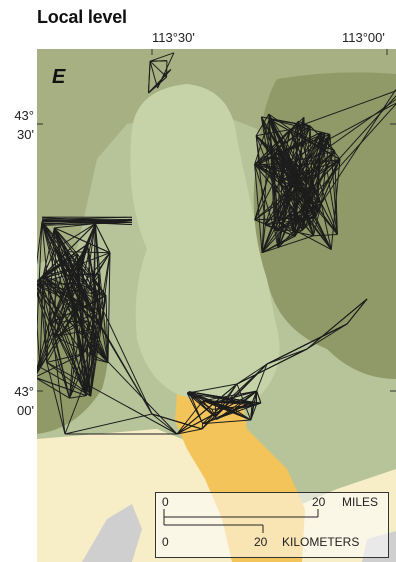 The width and height of the screenshot is (396, 562). I want to click on scale-km-zero: 0, so click(165, 542).